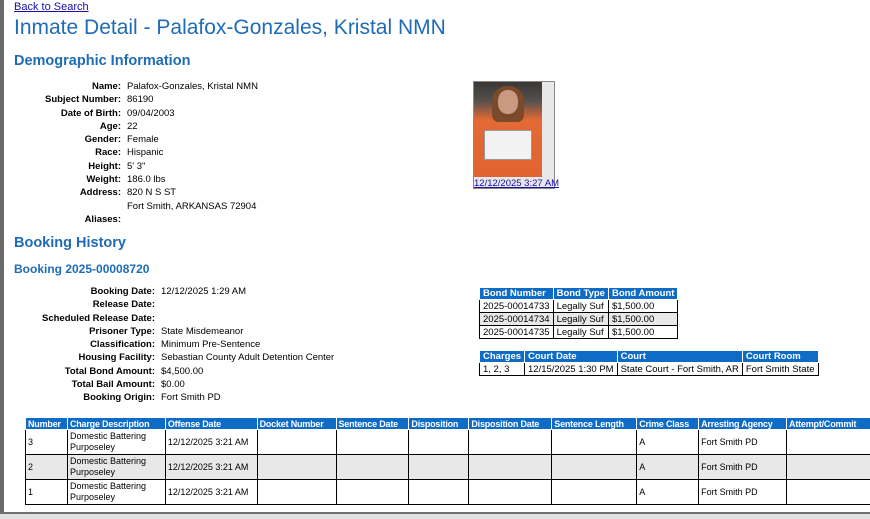  I want to click on field-row: Booking Date: 12/12/2025 1:29 AM, so click(177, 291).